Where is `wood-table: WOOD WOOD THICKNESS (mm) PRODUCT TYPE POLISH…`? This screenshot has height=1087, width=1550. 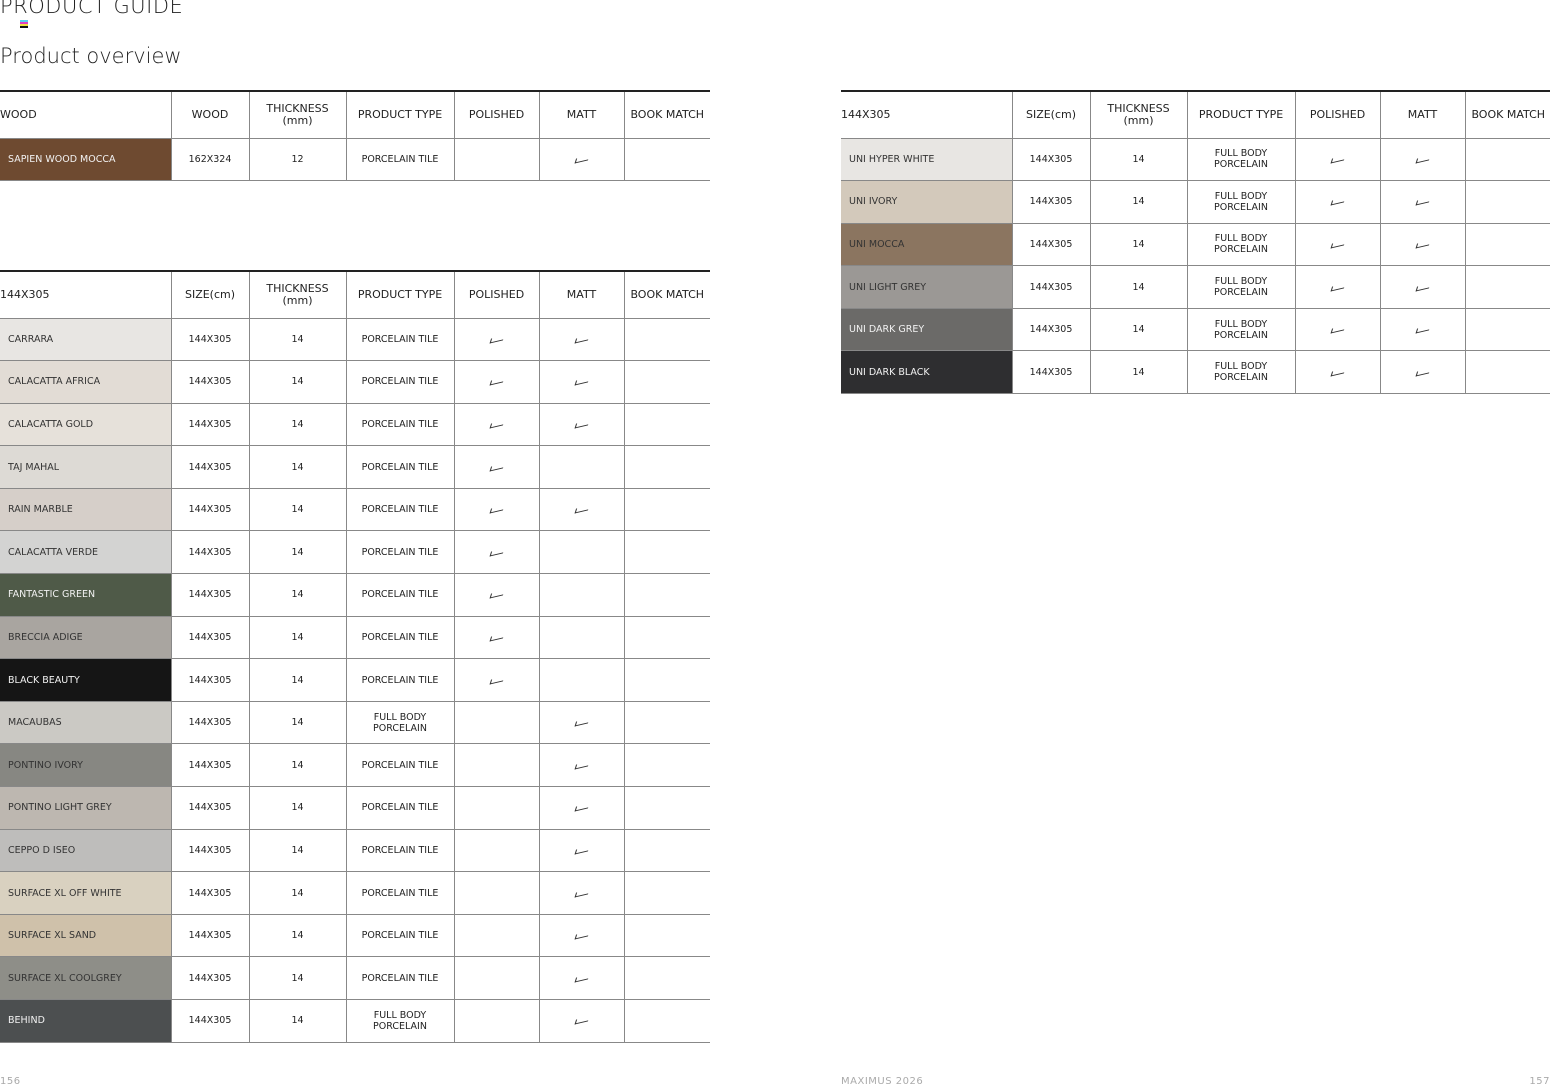 wood-table: WOOD WOOD THICKNESS (mm) PRODUCT TYPE POLISH… is located at coordinates (355, 136).